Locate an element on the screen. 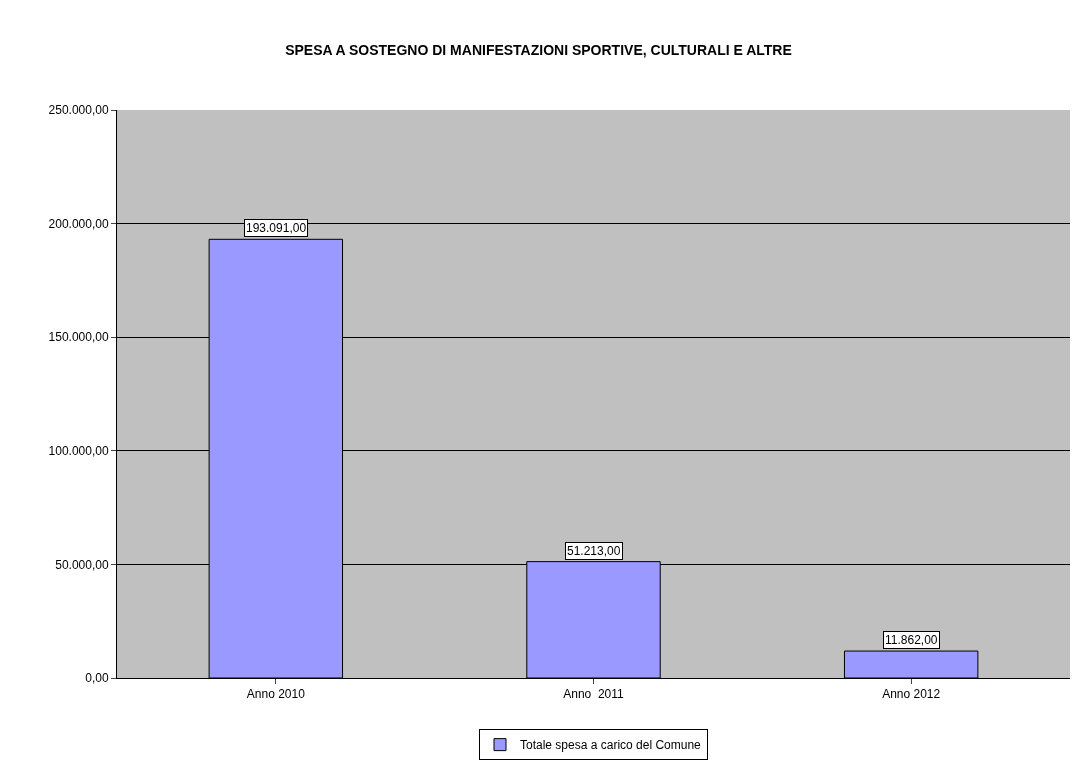  y-tick-label: 0,00 is located at coordinates (97, 678).